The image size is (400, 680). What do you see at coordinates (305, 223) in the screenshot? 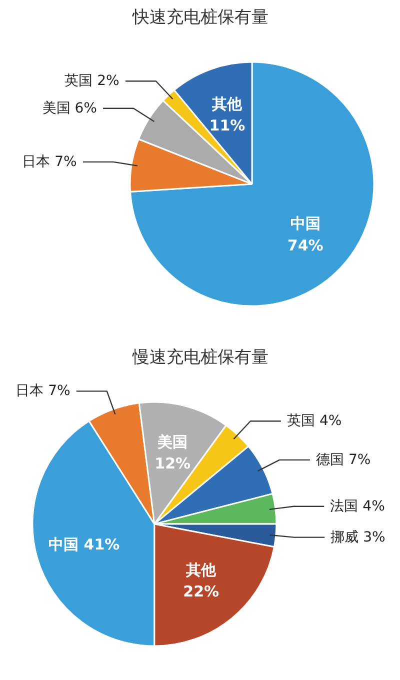
I see `slice-label: 中国` at bounding box center [305, 223].